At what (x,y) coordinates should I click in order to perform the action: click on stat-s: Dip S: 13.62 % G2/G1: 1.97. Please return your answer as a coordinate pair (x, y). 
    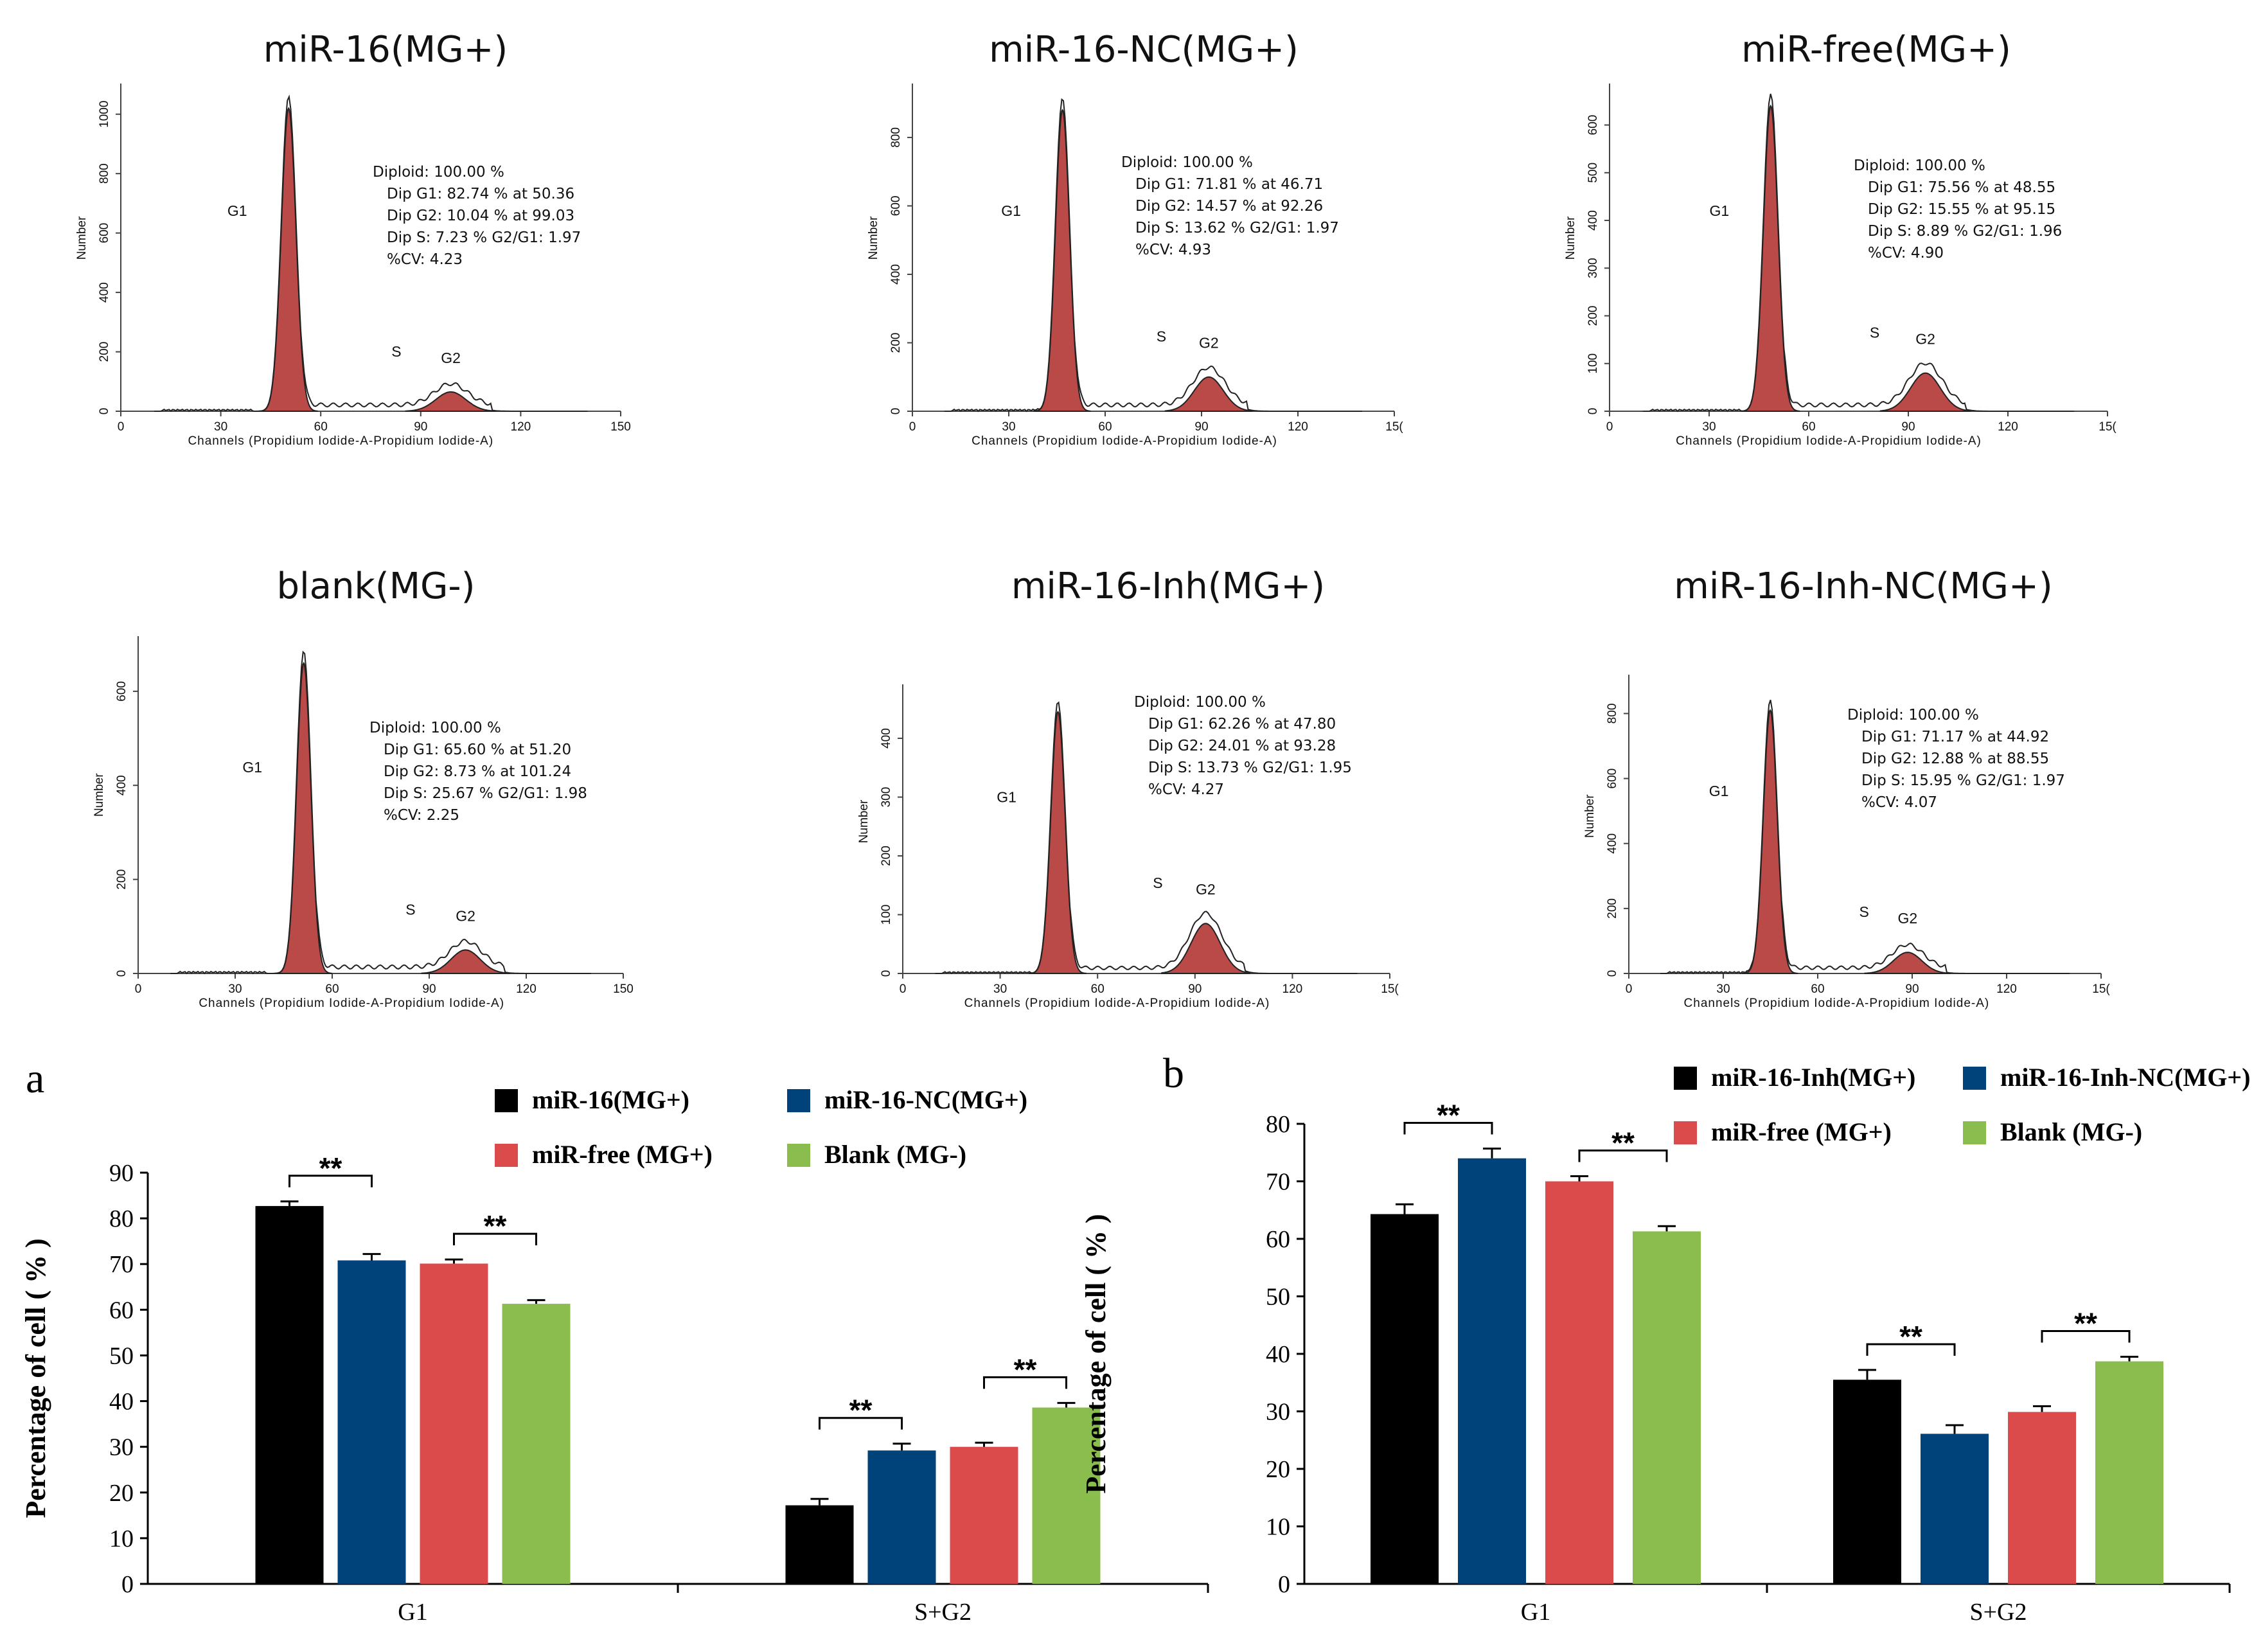
    Looking at the image, I should click on (1237, 228).